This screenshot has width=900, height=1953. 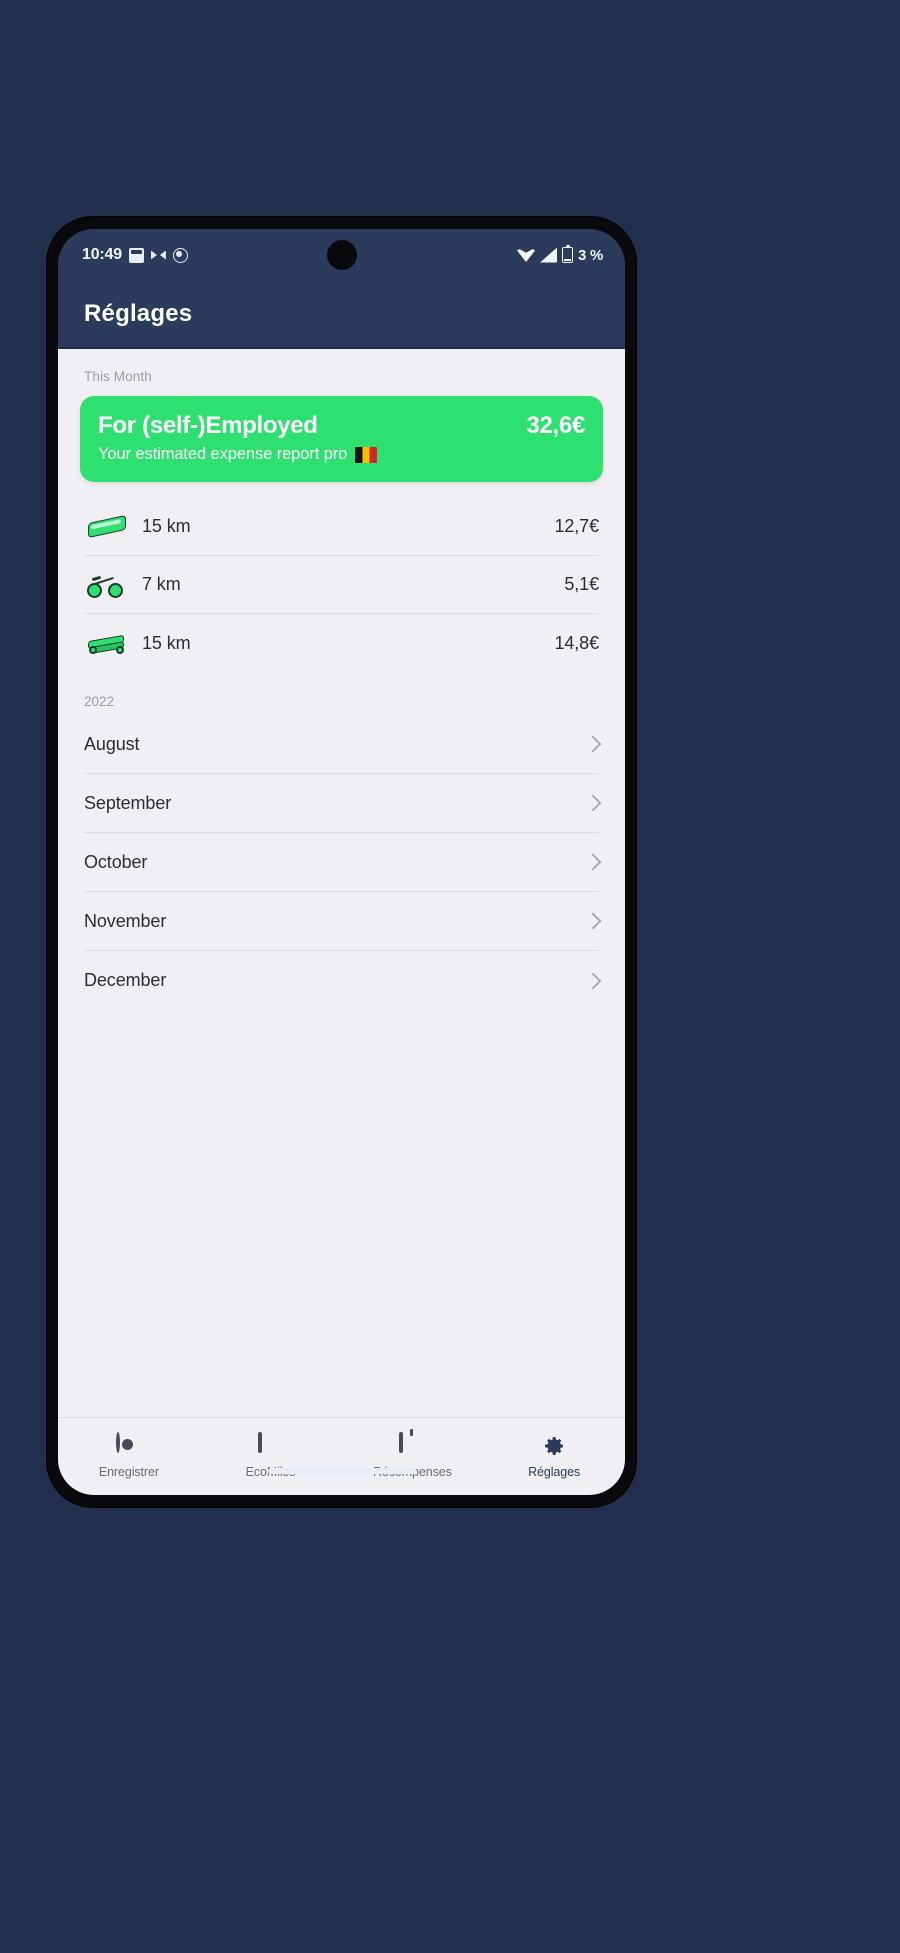 I want to click on month-name: August, so click(x=112, y=743).